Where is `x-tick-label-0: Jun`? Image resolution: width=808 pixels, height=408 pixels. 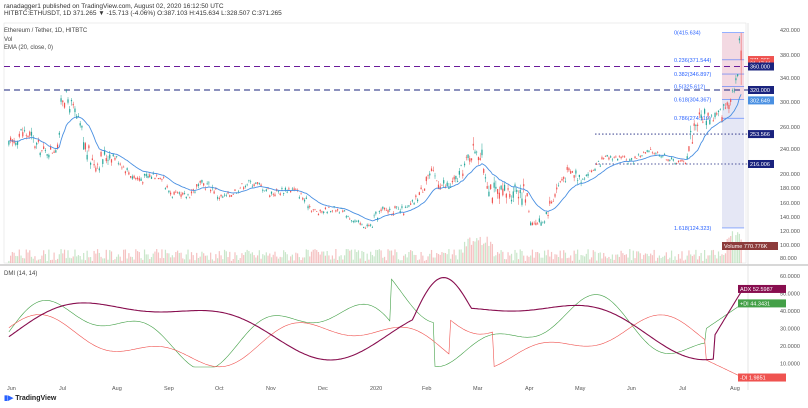 x-tick-label-0: Jun is located at coordinates (11, 389).